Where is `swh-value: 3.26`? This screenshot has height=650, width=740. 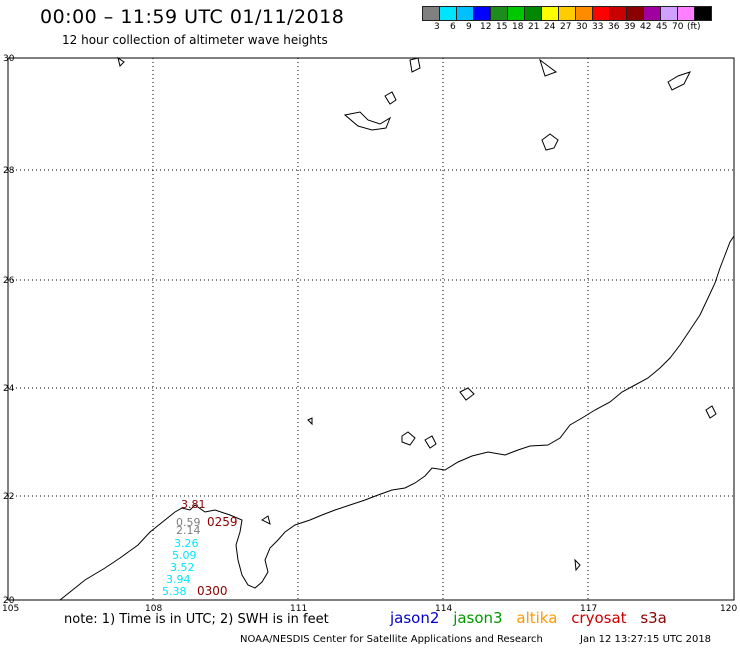 swh-value: 3.26 is located at coordinates (186, 543).